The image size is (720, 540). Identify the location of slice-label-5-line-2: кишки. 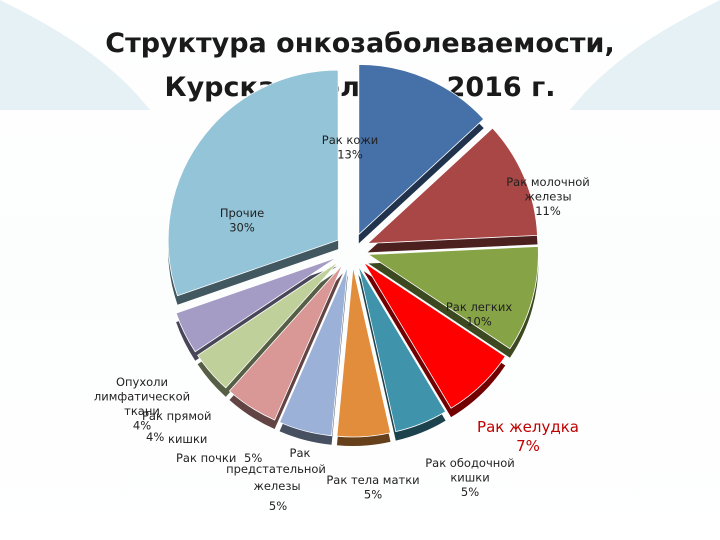
(469, 478).